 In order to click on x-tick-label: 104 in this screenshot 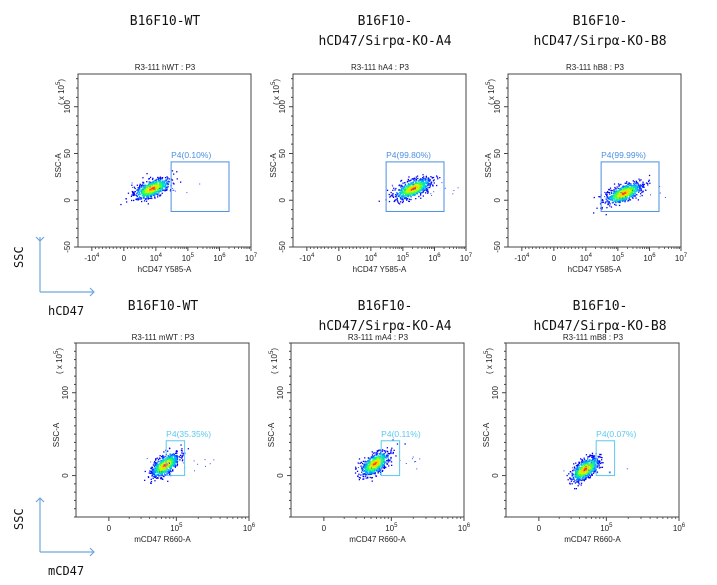, I will do `click(371, 258)`.